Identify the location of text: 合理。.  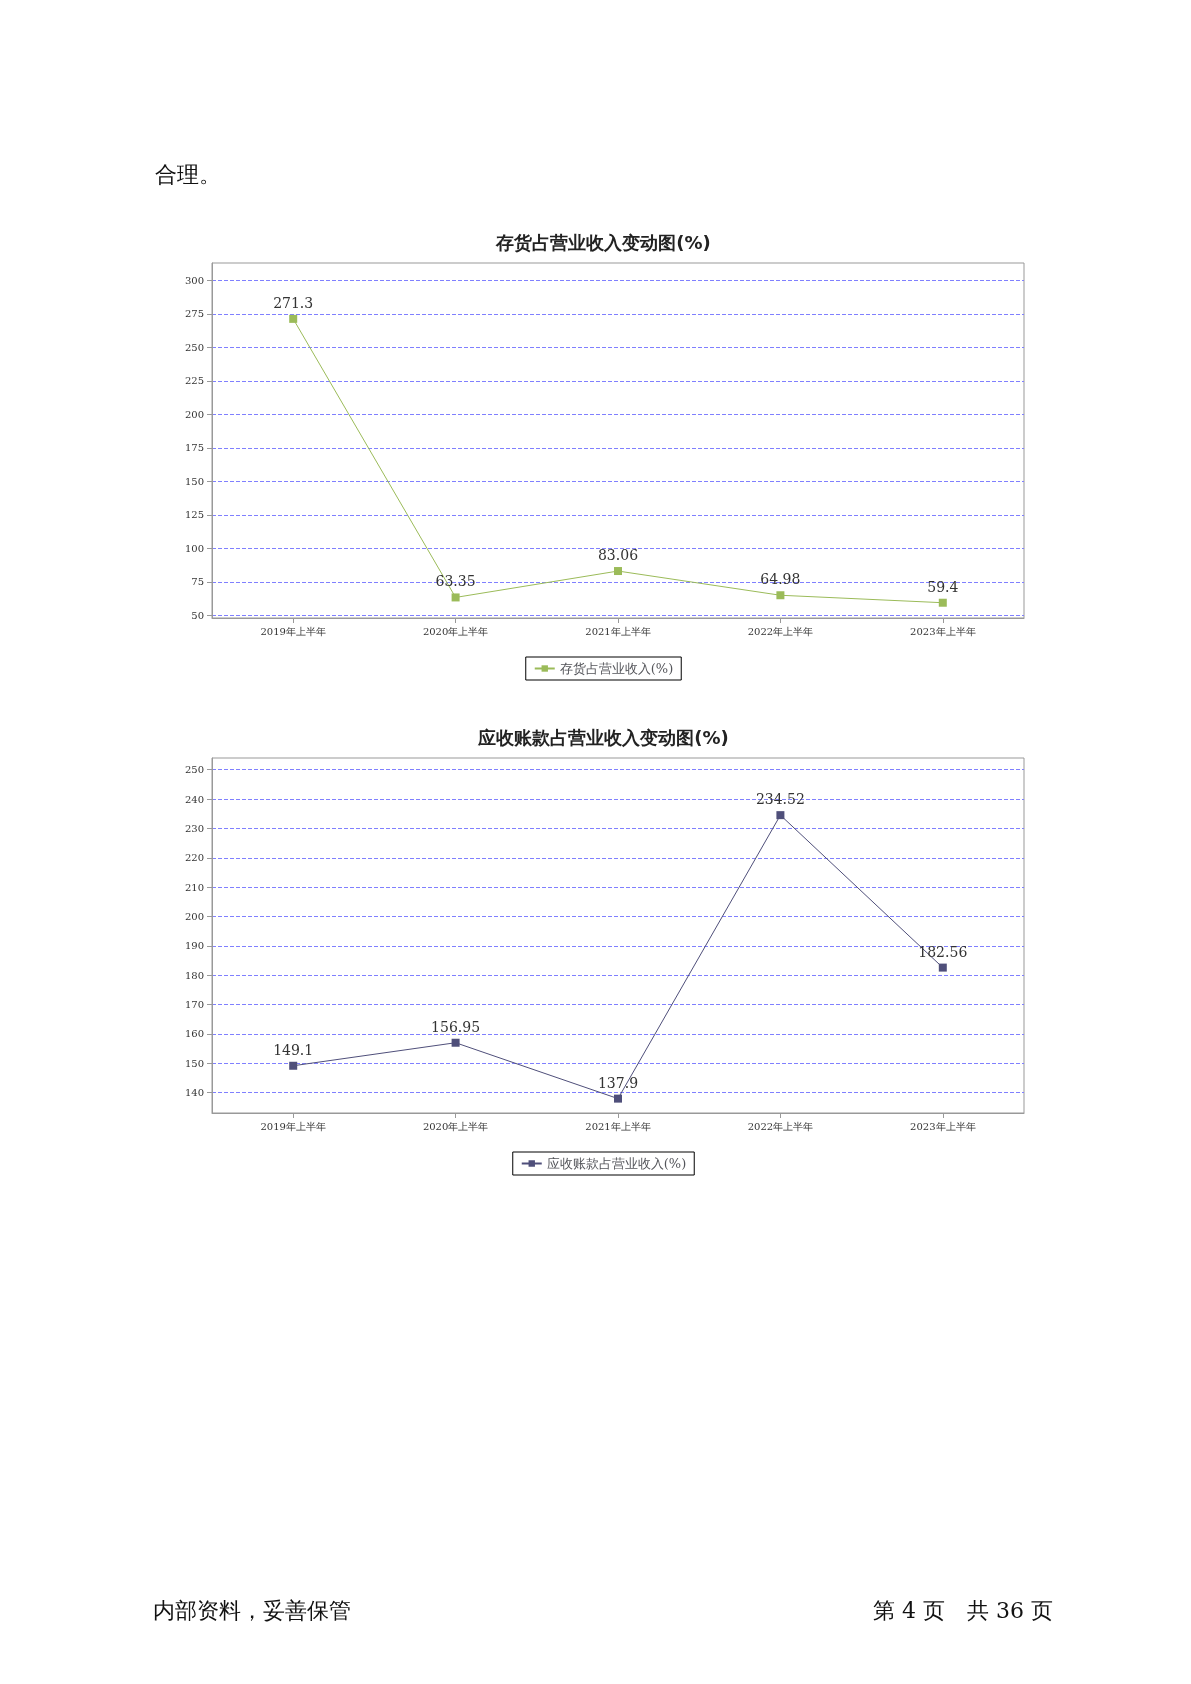
(188, 175).